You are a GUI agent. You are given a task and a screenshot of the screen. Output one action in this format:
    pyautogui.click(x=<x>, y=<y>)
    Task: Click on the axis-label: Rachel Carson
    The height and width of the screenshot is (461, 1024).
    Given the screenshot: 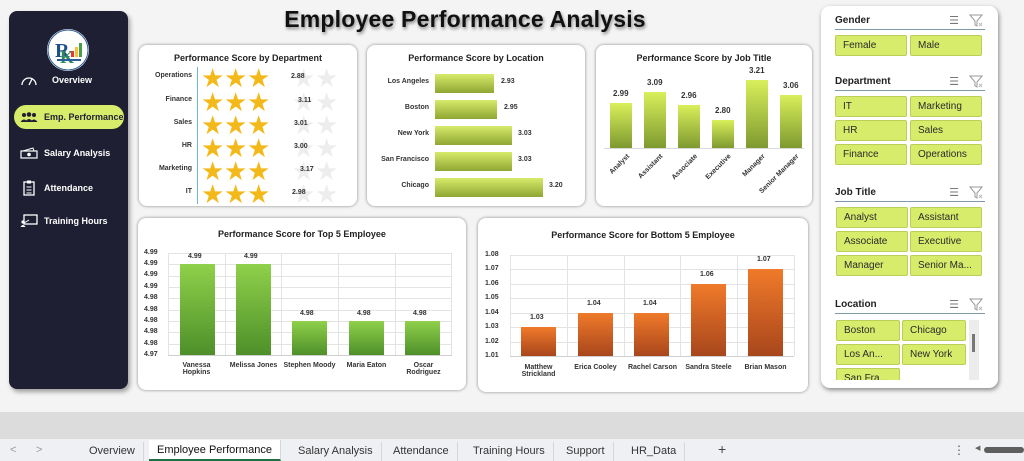 What is the action you would take?
    pyautogui.click(x=652, y=367)
    